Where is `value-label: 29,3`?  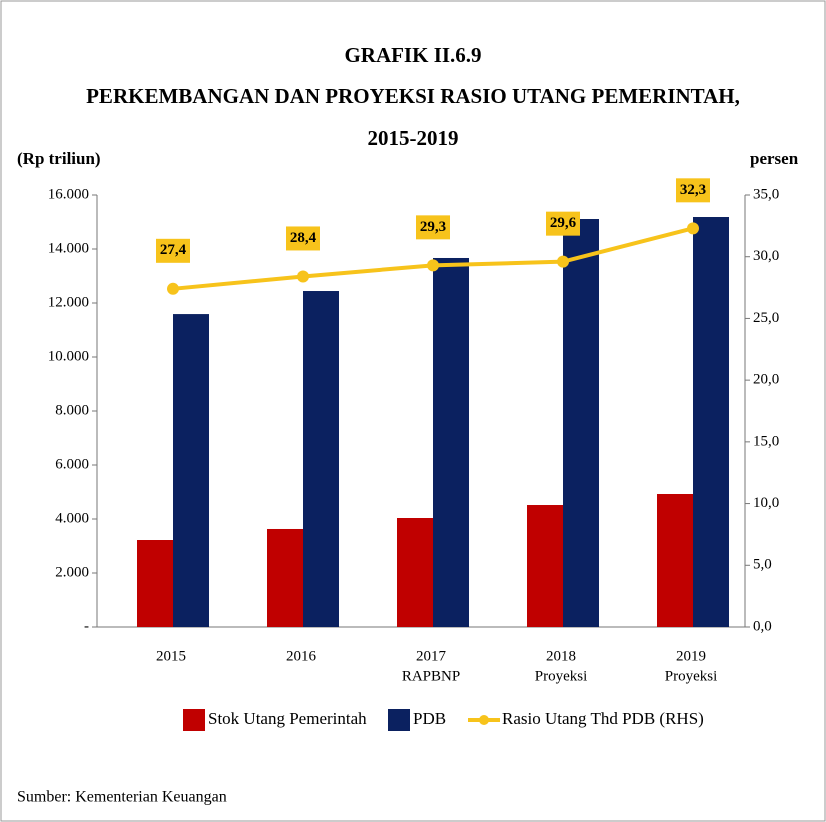 value-label: 29,3 is located at coordinates (433, 227).